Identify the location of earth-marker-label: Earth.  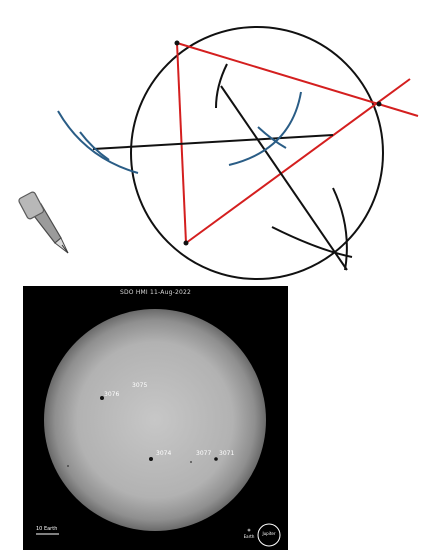
(249, 536).